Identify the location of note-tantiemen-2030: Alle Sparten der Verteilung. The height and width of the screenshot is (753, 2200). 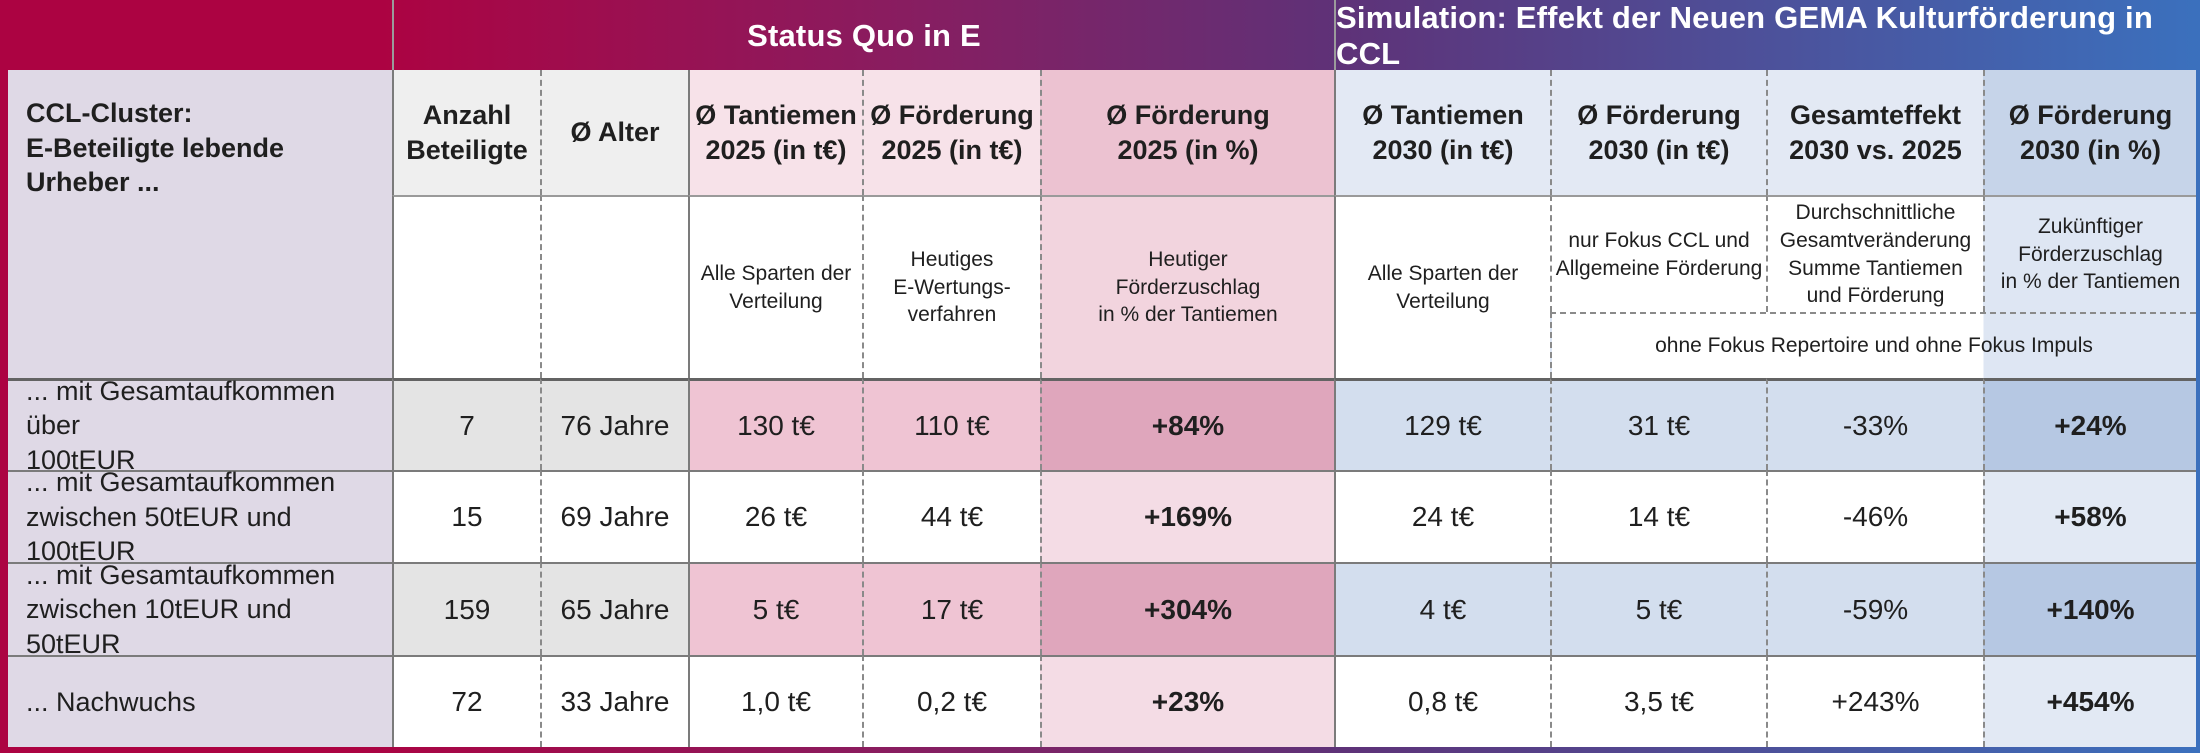
(1442, 286).